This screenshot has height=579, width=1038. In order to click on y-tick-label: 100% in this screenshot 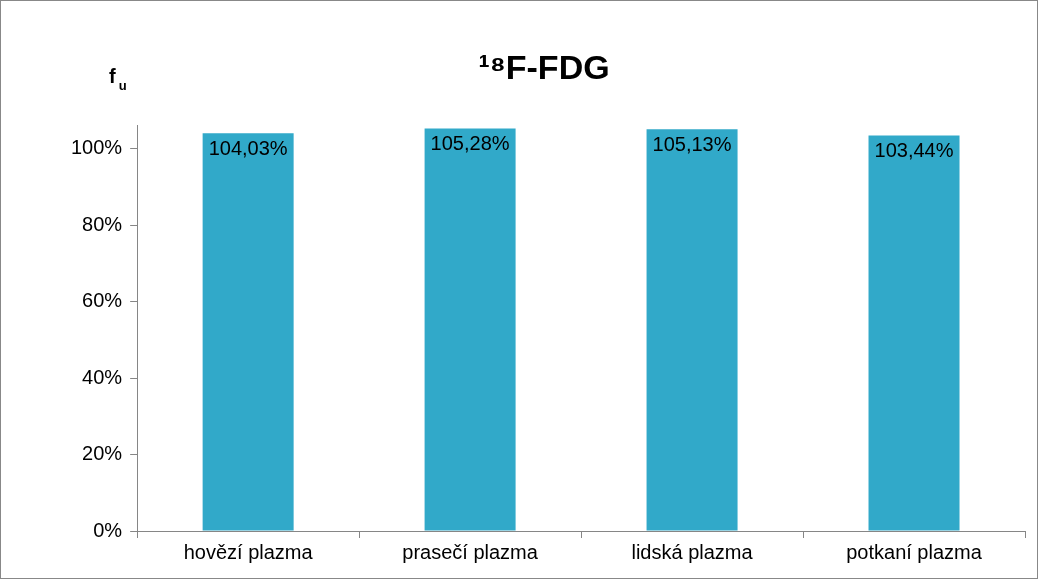, I will do `click(97, 147)`.